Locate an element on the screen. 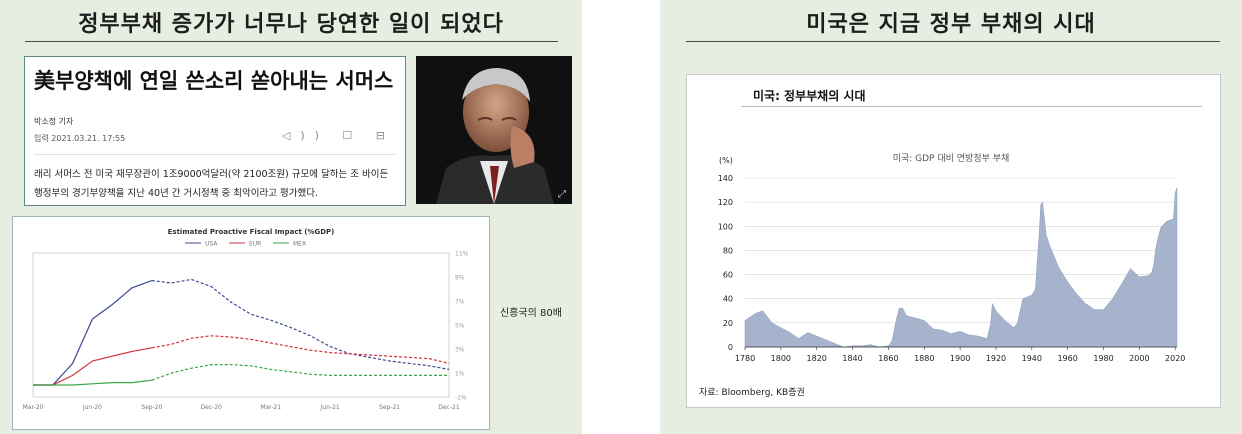  y-tick-label: 40 is located at coordinates (728, 299).